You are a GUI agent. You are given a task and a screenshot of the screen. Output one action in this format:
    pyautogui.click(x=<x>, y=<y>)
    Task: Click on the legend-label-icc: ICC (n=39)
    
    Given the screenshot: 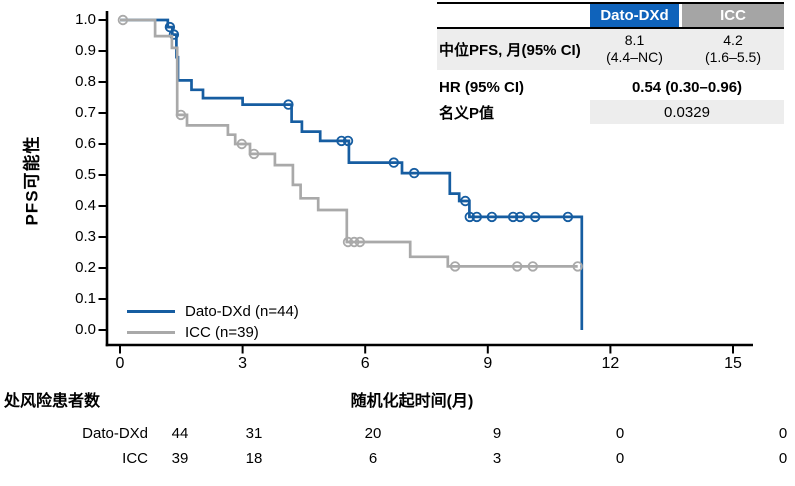 What is the action you would take?
    pyautogui.click(x=222, y=332)
    